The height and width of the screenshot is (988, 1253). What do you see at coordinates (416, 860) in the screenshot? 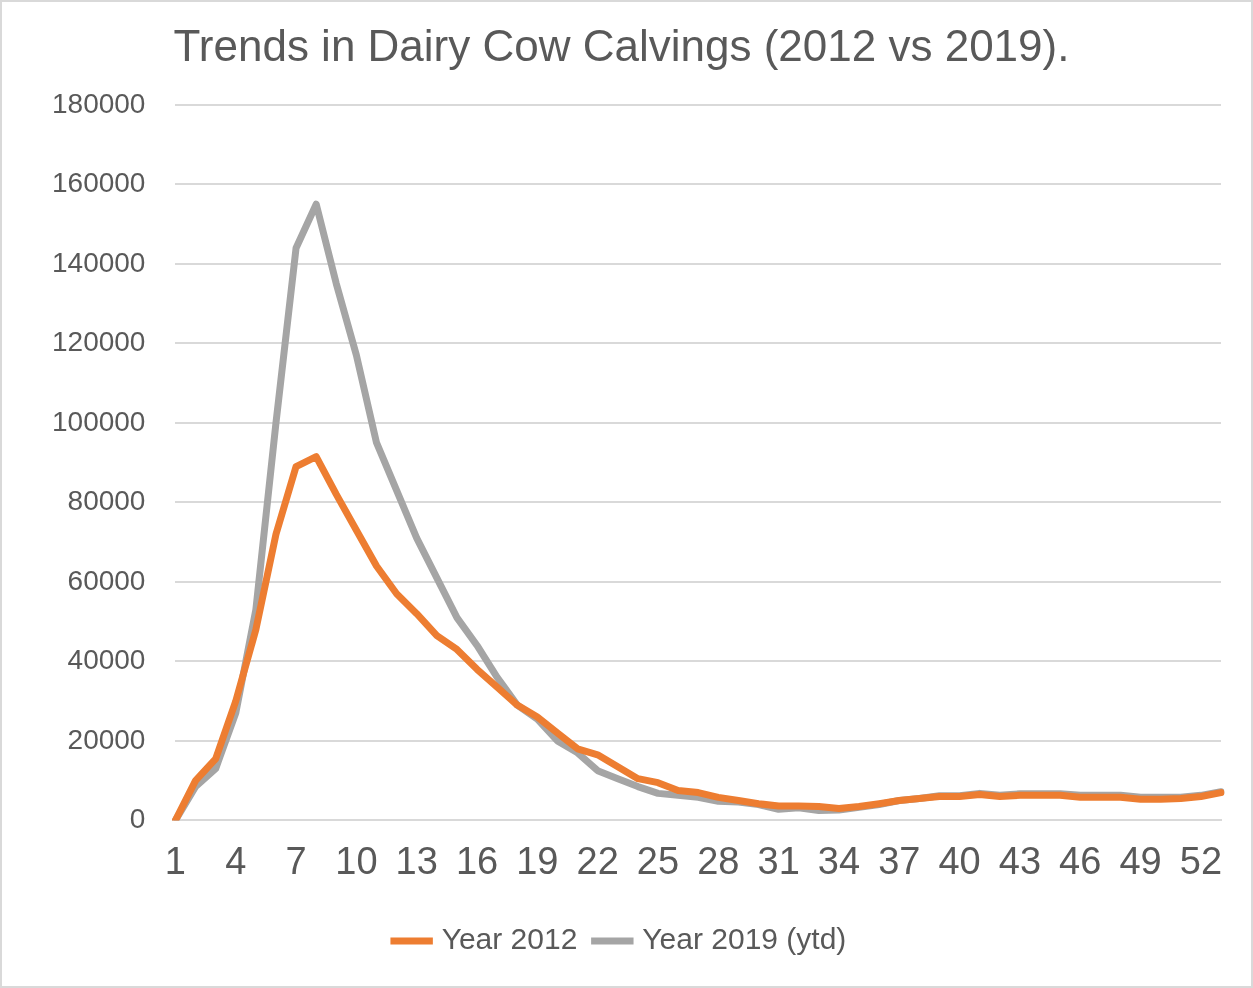
I see `x-tick-label: 13` at bounding box center [416, 860].